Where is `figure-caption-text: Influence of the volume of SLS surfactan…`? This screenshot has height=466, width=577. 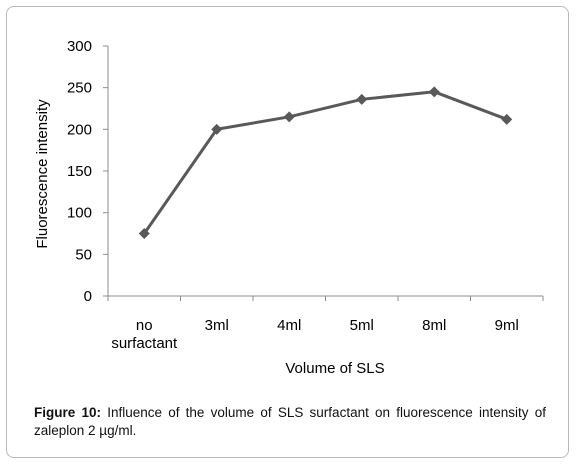 figure-caption-text: Influence of the volume of SLS surfactan… is located at coordinates (290, 421).